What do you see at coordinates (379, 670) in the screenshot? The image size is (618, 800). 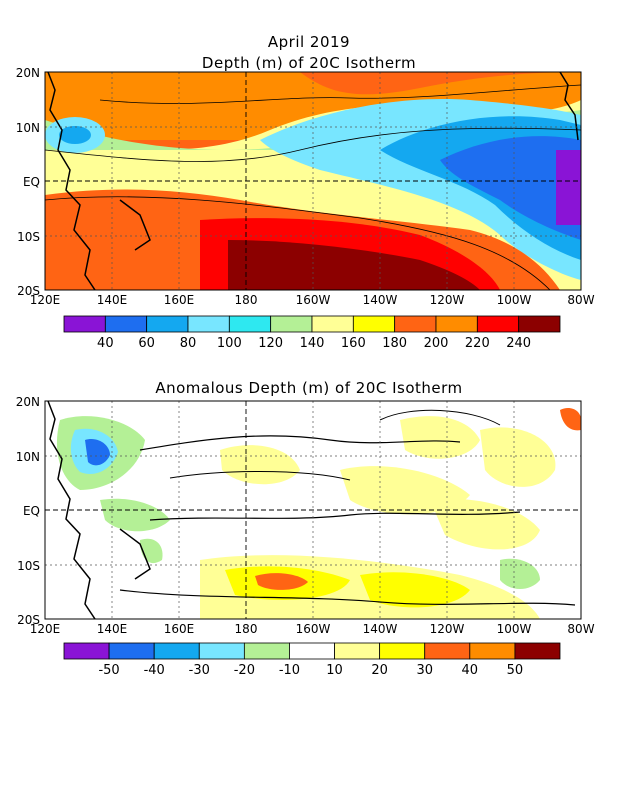 I see `map2-colorbar-label: 20` at bounding box center [379, 670].